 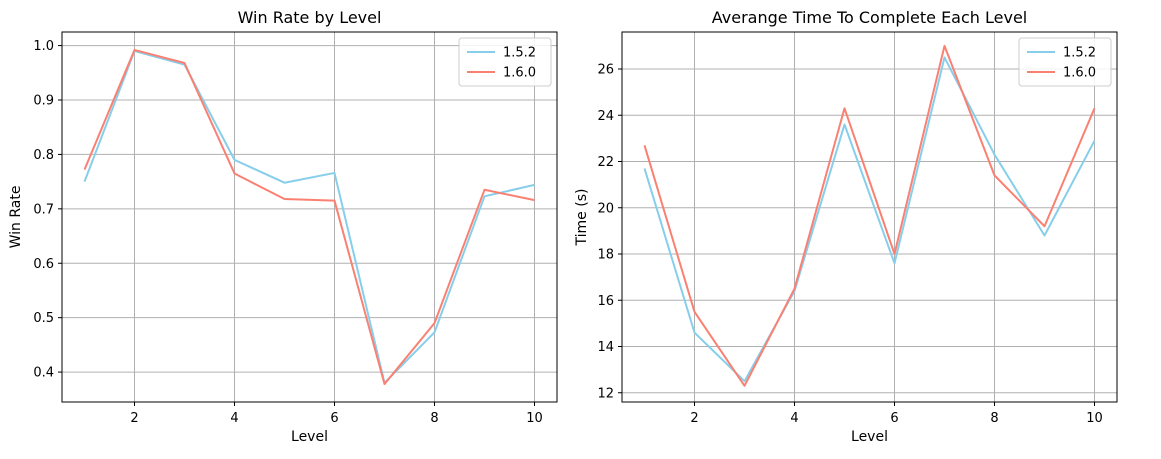 I want to click on y-tick-label: 24, so click(x=605, y=116).